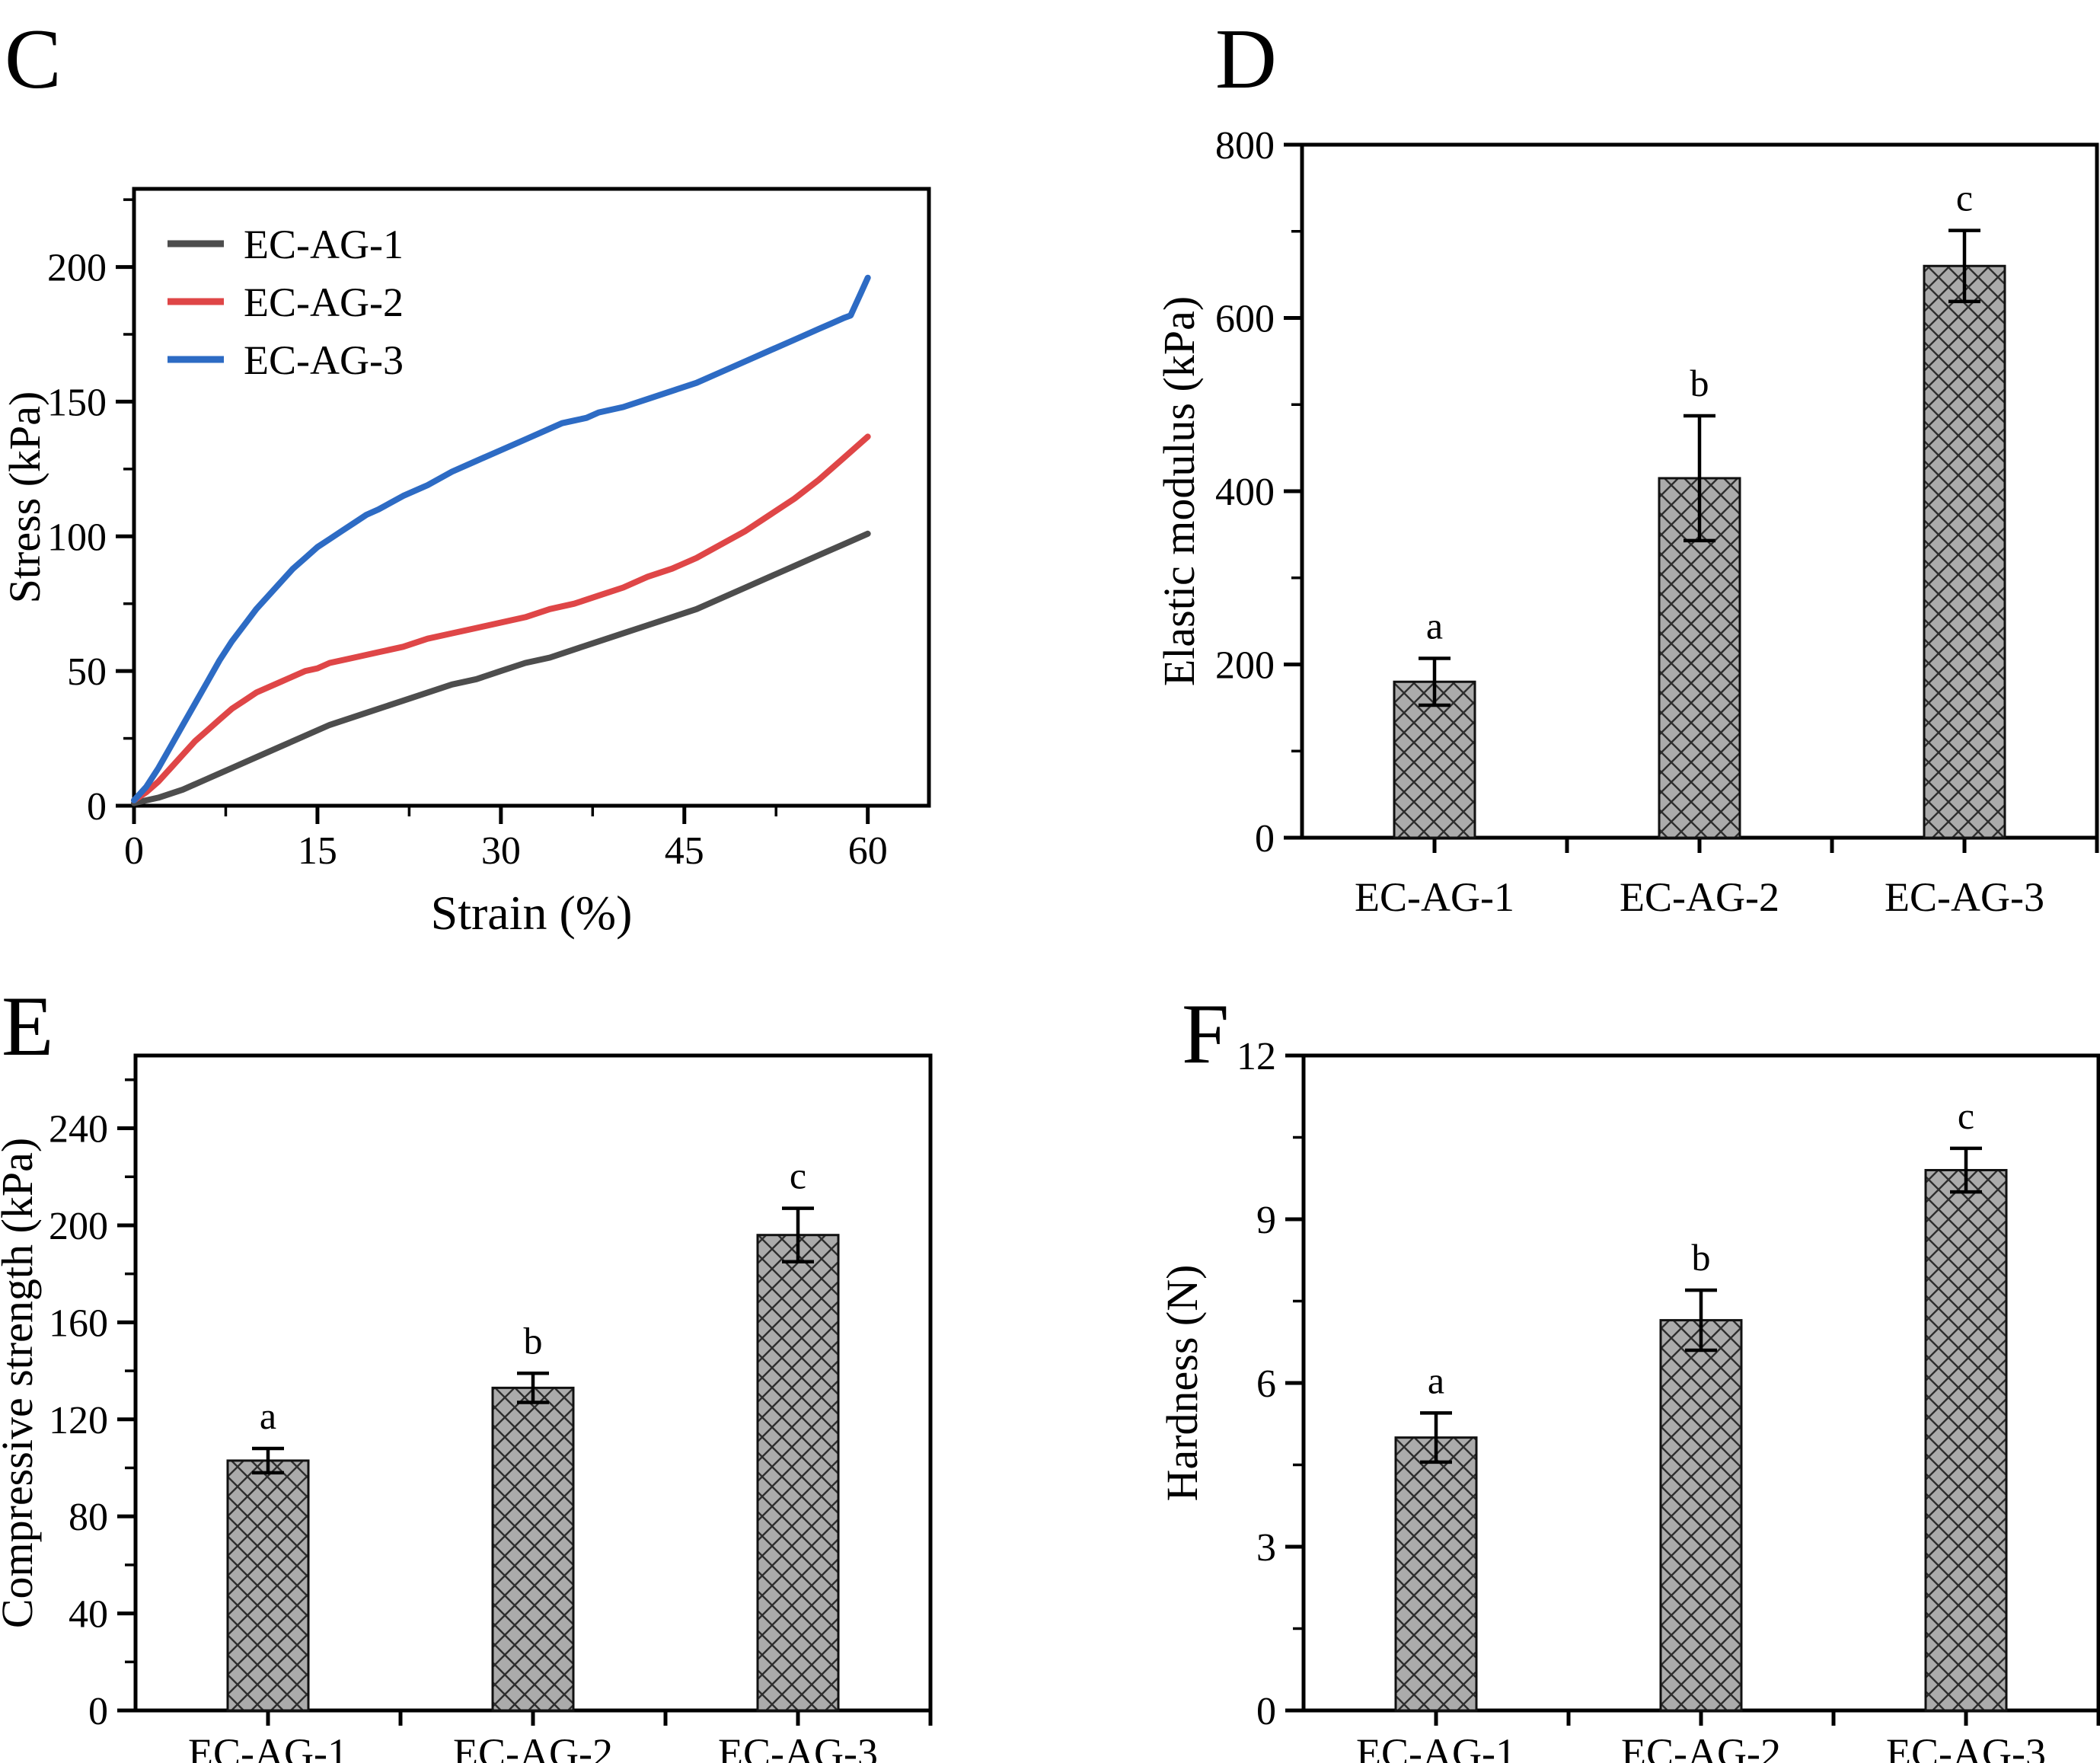 This screenshot has width=2100, height=1763. Describe the element at coordinates (532, 913) in the screenshot. I see `x-axis-title: Strain (%)` at that location.